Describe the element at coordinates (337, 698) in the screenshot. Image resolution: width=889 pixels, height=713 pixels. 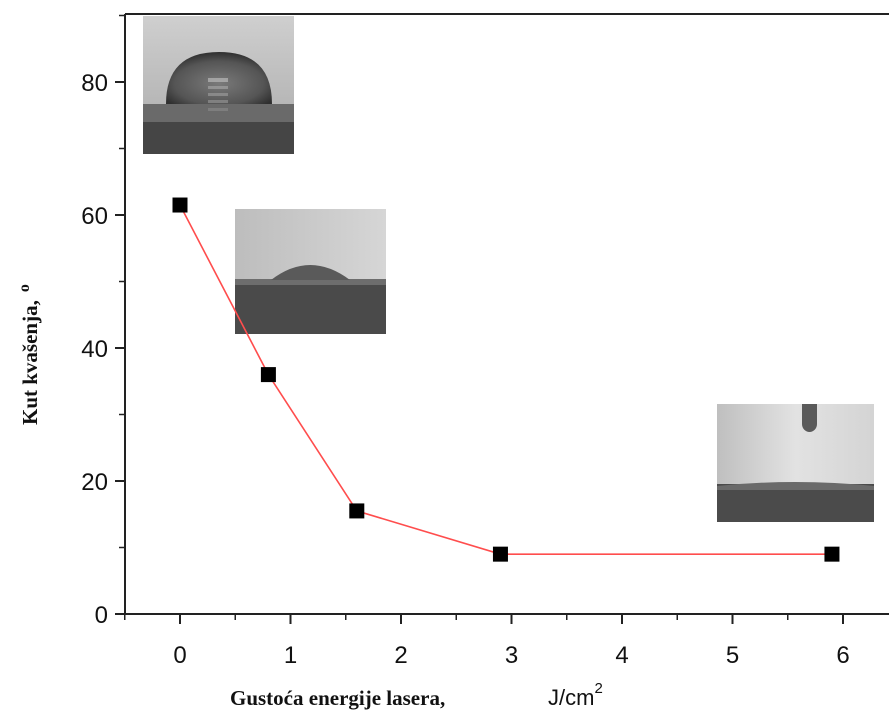
I see `x-axis-label: Gustoća energije lasera,` at that location.